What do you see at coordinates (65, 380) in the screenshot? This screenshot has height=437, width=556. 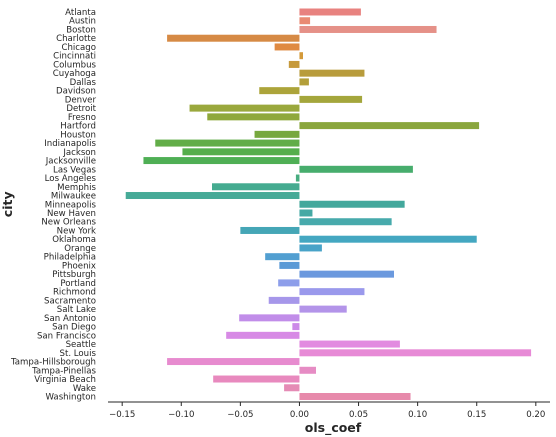 I see `y-tick-label: Virginia Beach` at bounding box center [65, 380].